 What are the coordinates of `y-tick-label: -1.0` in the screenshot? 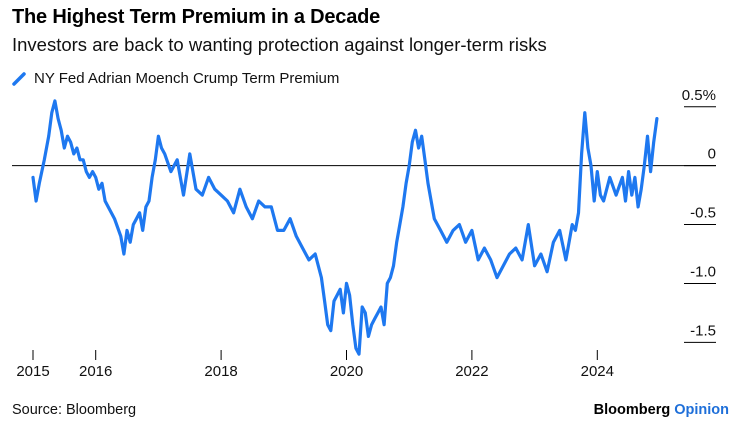 It's located at (703, 271).